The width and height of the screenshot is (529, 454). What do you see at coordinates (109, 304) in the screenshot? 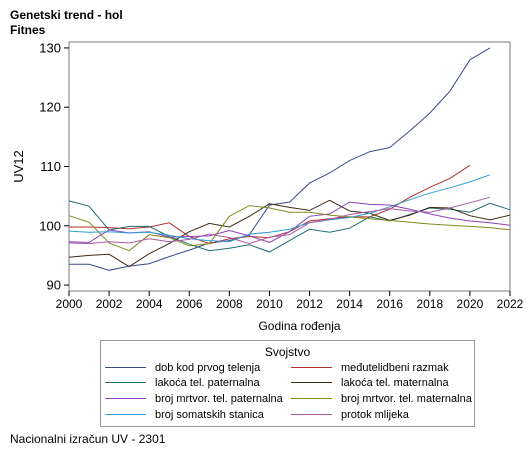
I see `x-tick-label: 2002` at bounding box center [109, 304].